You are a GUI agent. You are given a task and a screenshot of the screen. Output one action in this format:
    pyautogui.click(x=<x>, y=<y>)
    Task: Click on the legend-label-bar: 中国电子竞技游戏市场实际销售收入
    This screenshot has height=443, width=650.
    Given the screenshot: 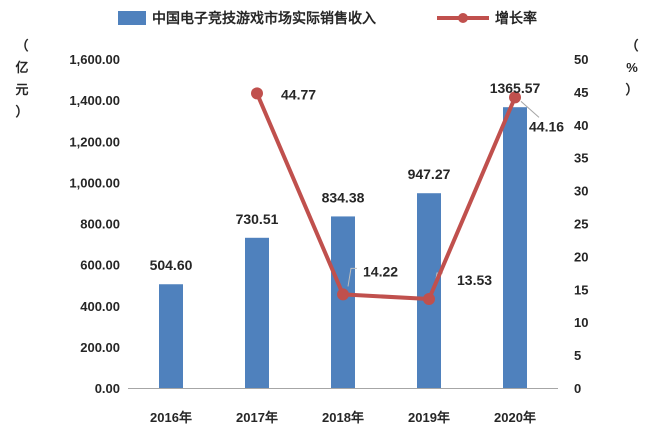 What is the action you would take?
    pyautogui.click(x=264, y=18)
    